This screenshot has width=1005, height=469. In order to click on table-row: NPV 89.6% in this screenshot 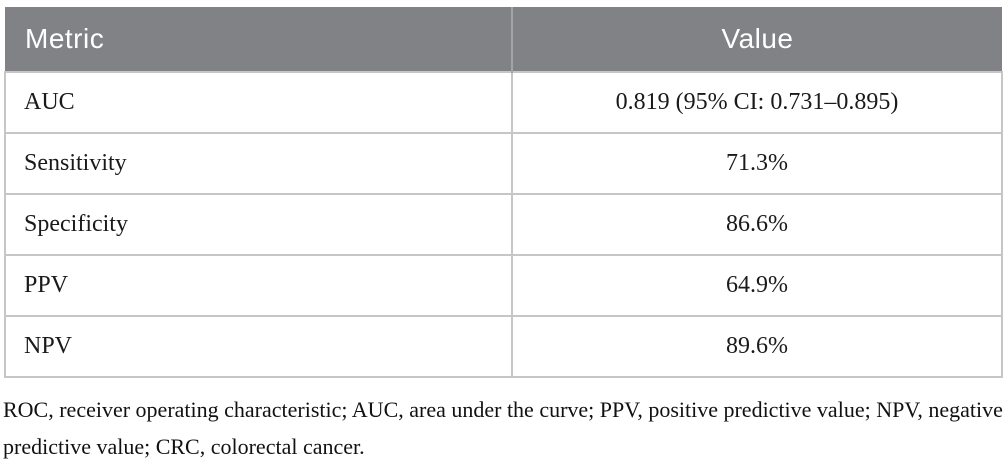, I will do `click(503, 346)`.